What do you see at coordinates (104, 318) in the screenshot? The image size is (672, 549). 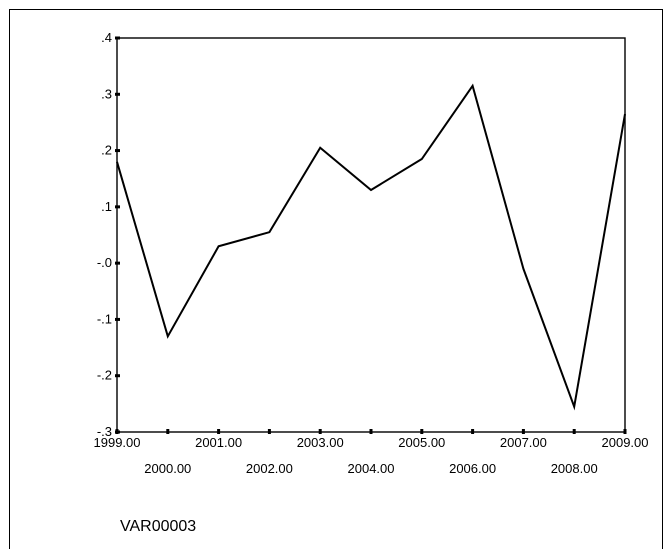 I see `y-tick-label: -.1` at bounding box center [104, 318].